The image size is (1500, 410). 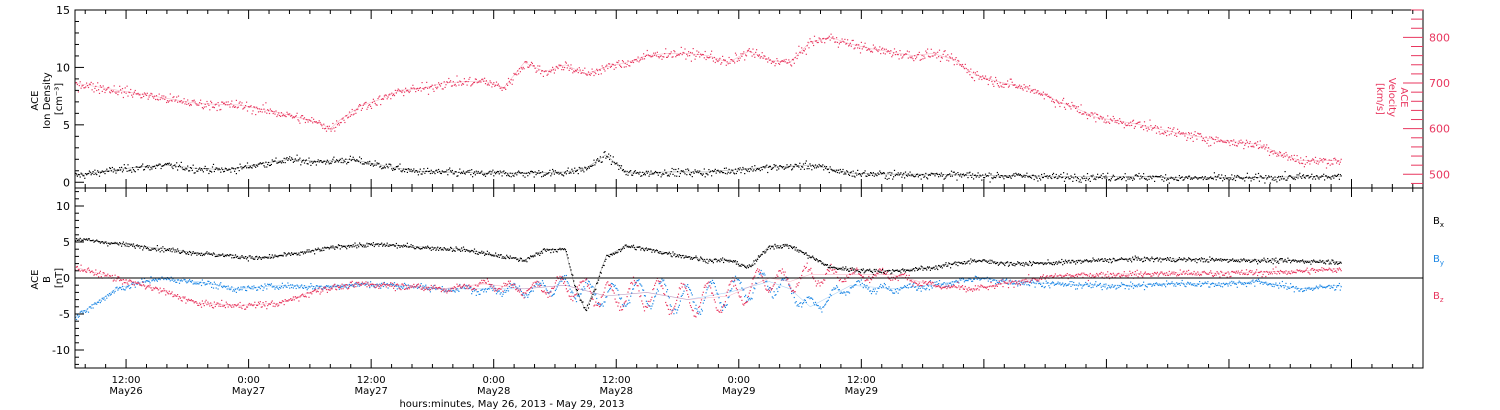 What do you see at coordinates (1391, 99) in the screenshot?
I see `velocity-axis-label: ACE Velocity [km/s]` at bounding box center [1391, 99].